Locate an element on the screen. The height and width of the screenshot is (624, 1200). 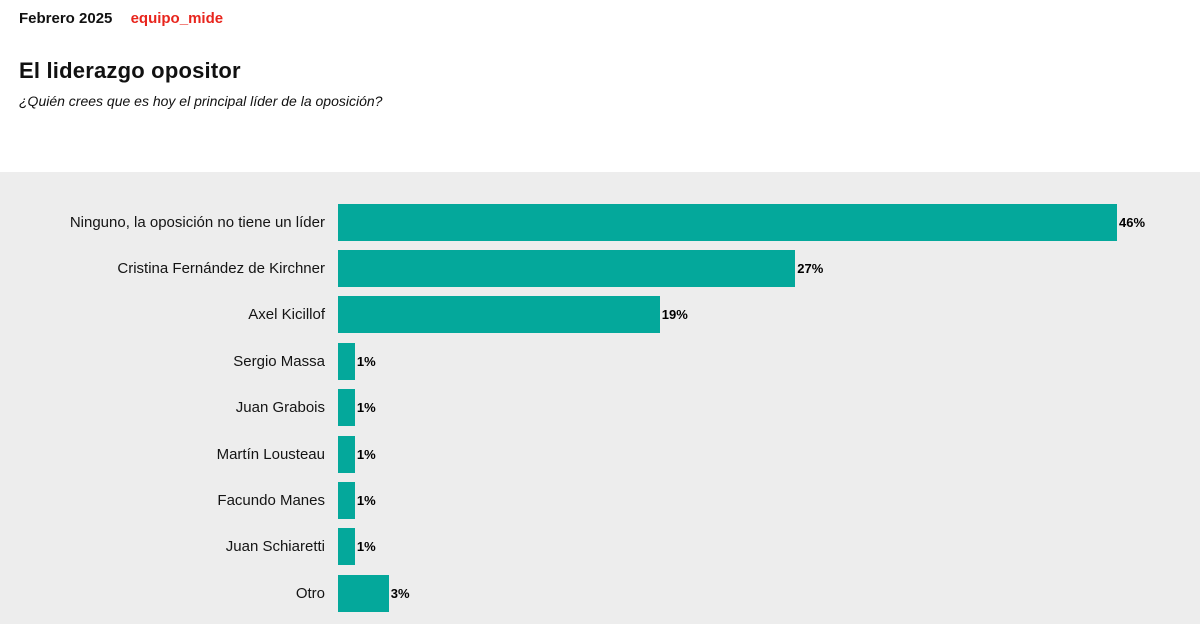
category-label: Martín Lousteau is located at coordinates (270, 454).